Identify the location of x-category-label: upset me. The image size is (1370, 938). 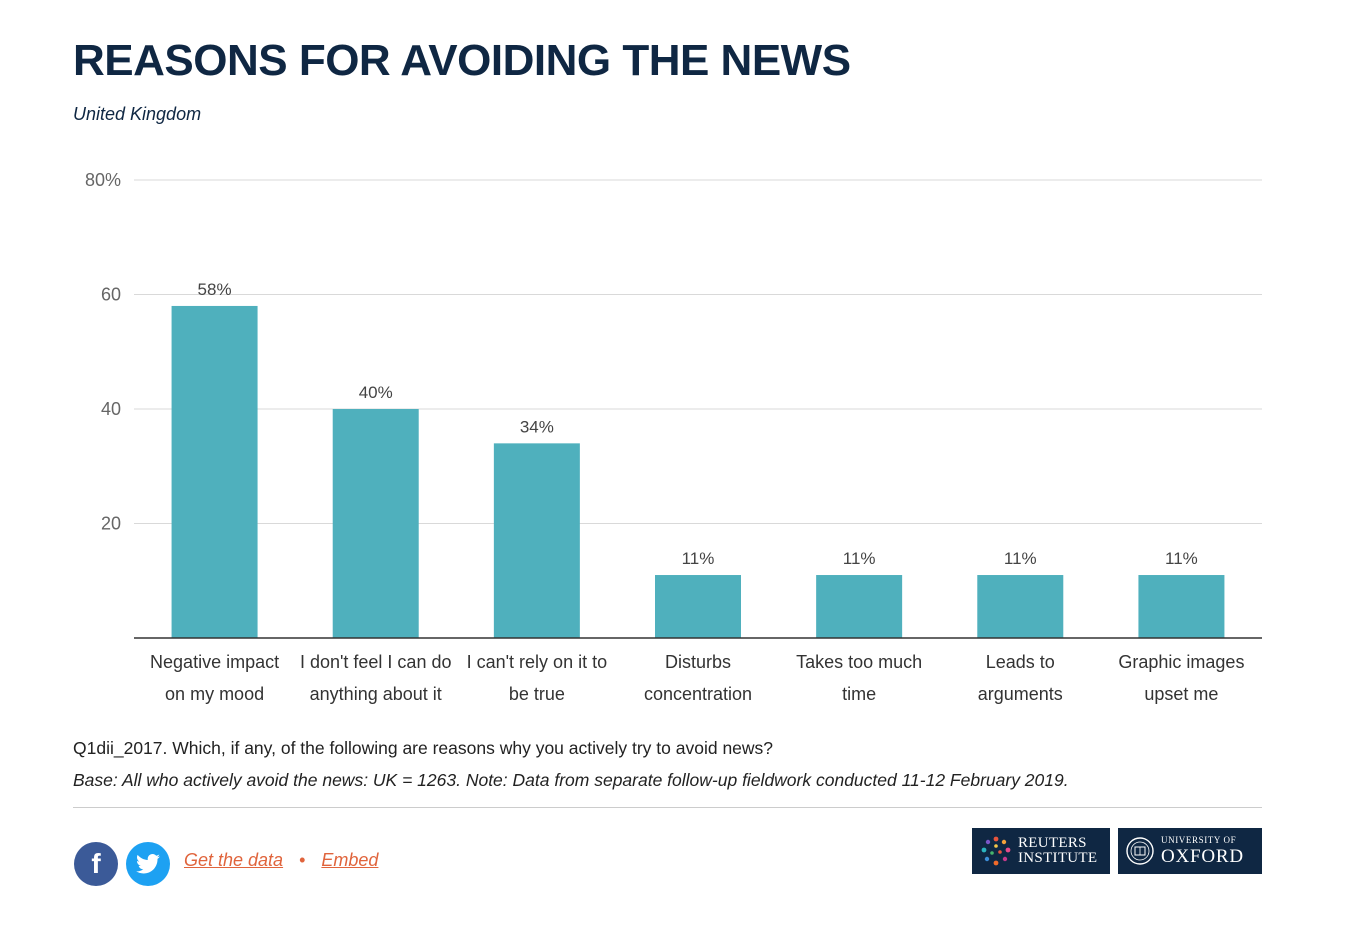
(1181, 694).